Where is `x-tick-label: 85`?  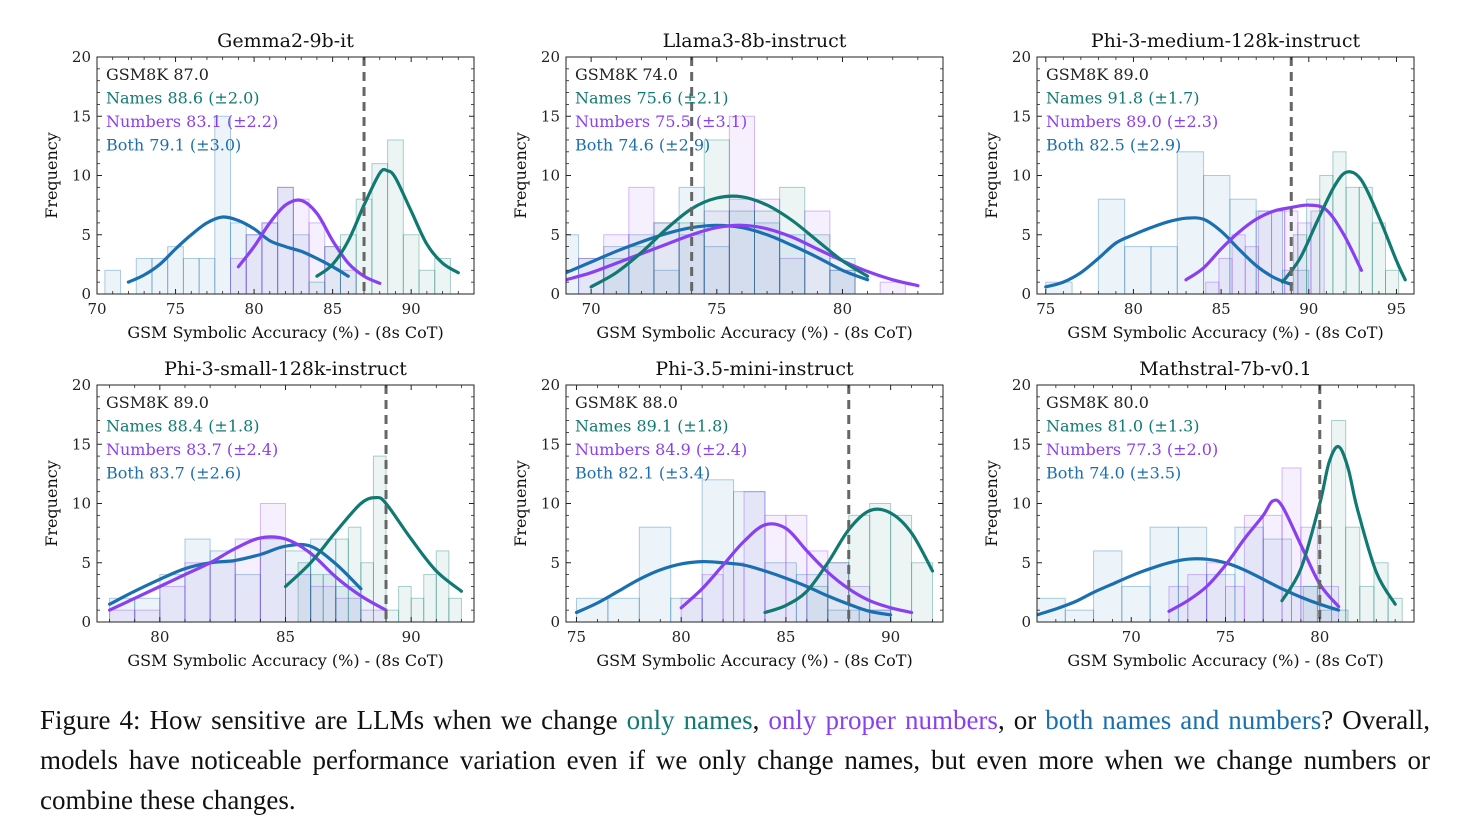 x-tick-label: 85 is located at coordinates (332, 309).